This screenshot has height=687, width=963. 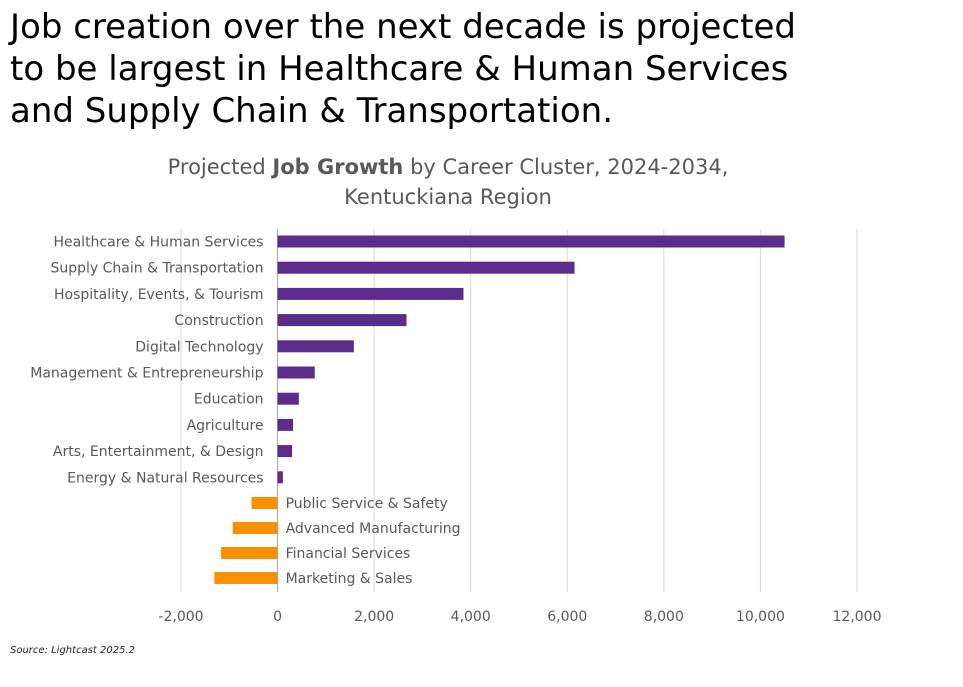 What do you see at coordinates (471, 617) in the screenshot?
I see `x-tick-label: 4,000` at bounding box center [471, 617].